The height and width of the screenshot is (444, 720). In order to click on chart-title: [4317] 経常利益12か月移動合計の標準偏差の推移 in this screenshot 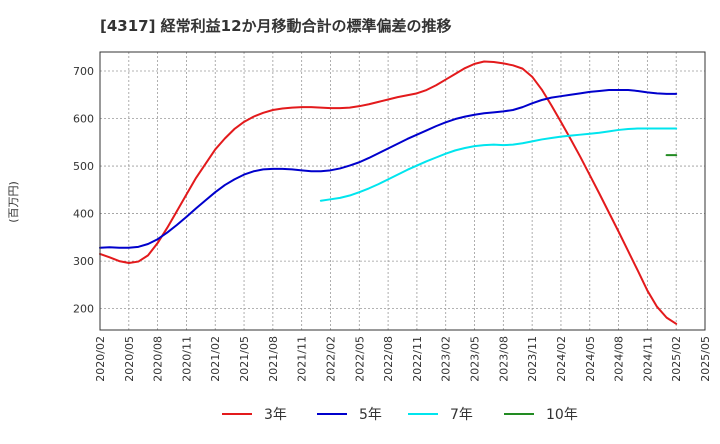, I will do `click(276, 26)`.